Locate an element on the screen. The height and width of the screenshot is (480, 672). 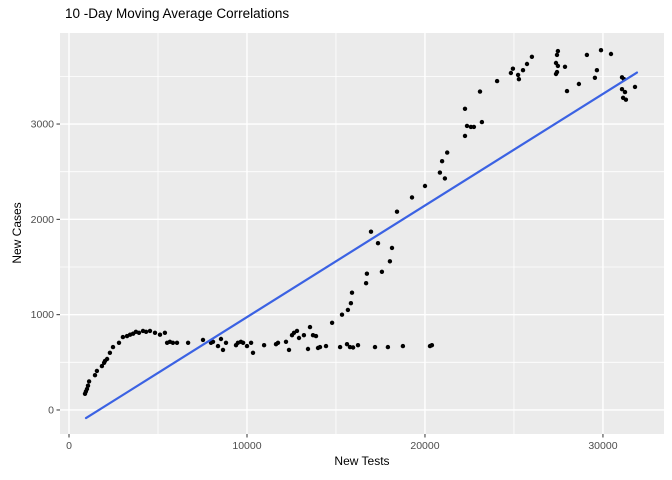
x-tick-label: 20000 is located at coordinates (424, 446).